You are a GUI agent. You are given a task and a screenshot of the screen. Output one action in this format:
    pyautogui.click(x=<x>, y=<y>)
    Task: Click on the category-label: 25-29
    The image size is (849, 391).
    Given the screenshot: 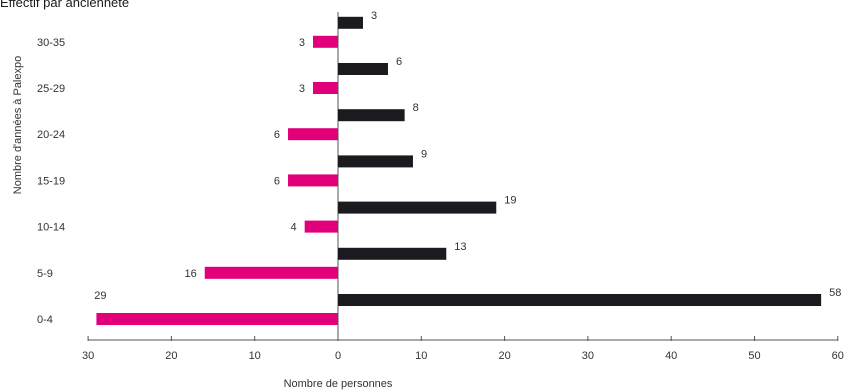 What is the action you would take?
    pyautogui.click(x=51, y=89)
    